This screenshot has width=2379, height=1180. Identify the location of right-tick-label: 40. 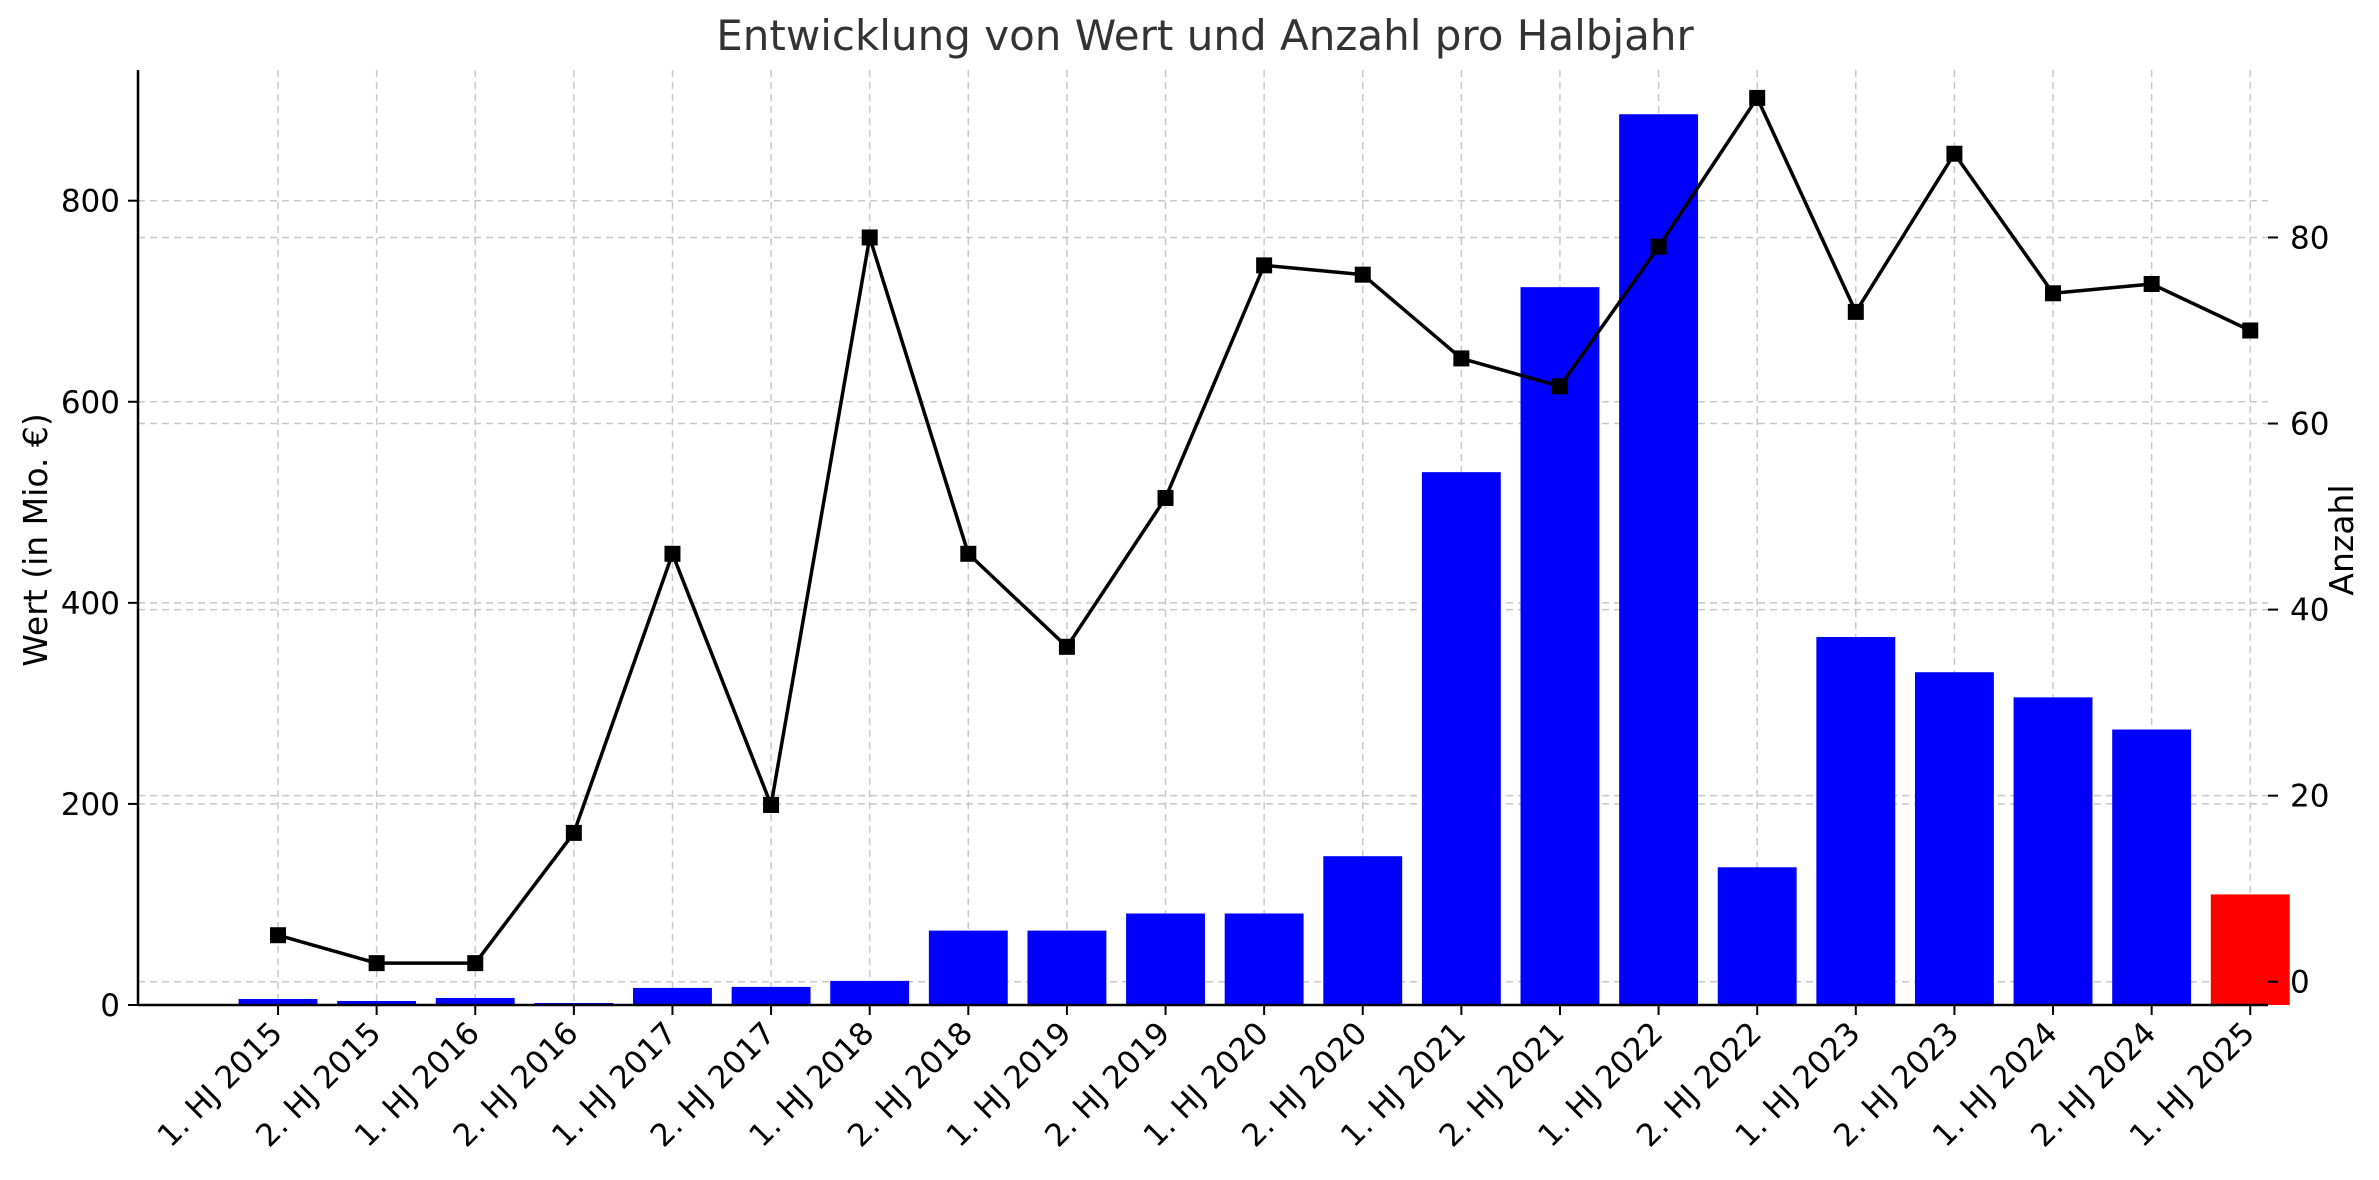
(2309, 611).